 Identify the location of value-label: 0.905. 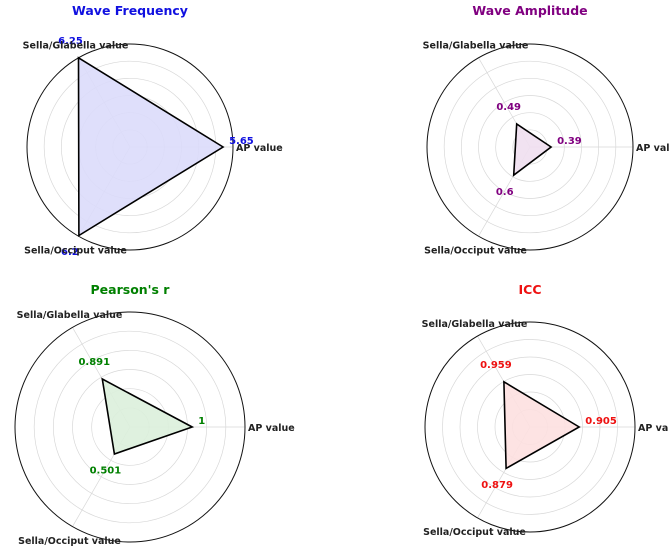
(601, 421).